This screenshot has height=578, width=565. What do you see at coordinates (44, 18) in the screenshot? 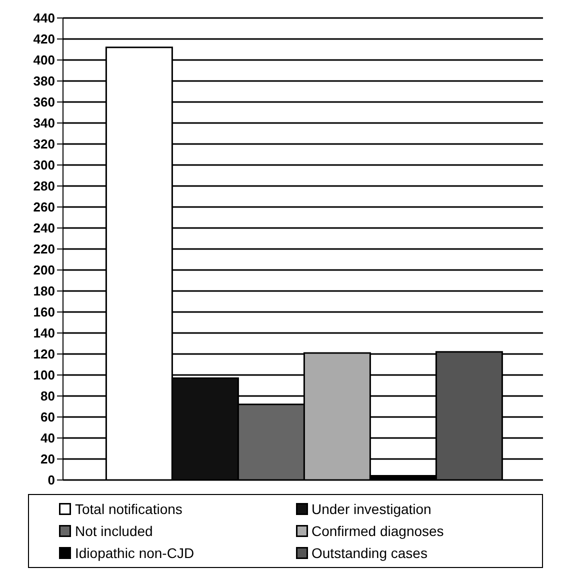
I see `y-tick-label: 440` at bounding box center [44, 18].